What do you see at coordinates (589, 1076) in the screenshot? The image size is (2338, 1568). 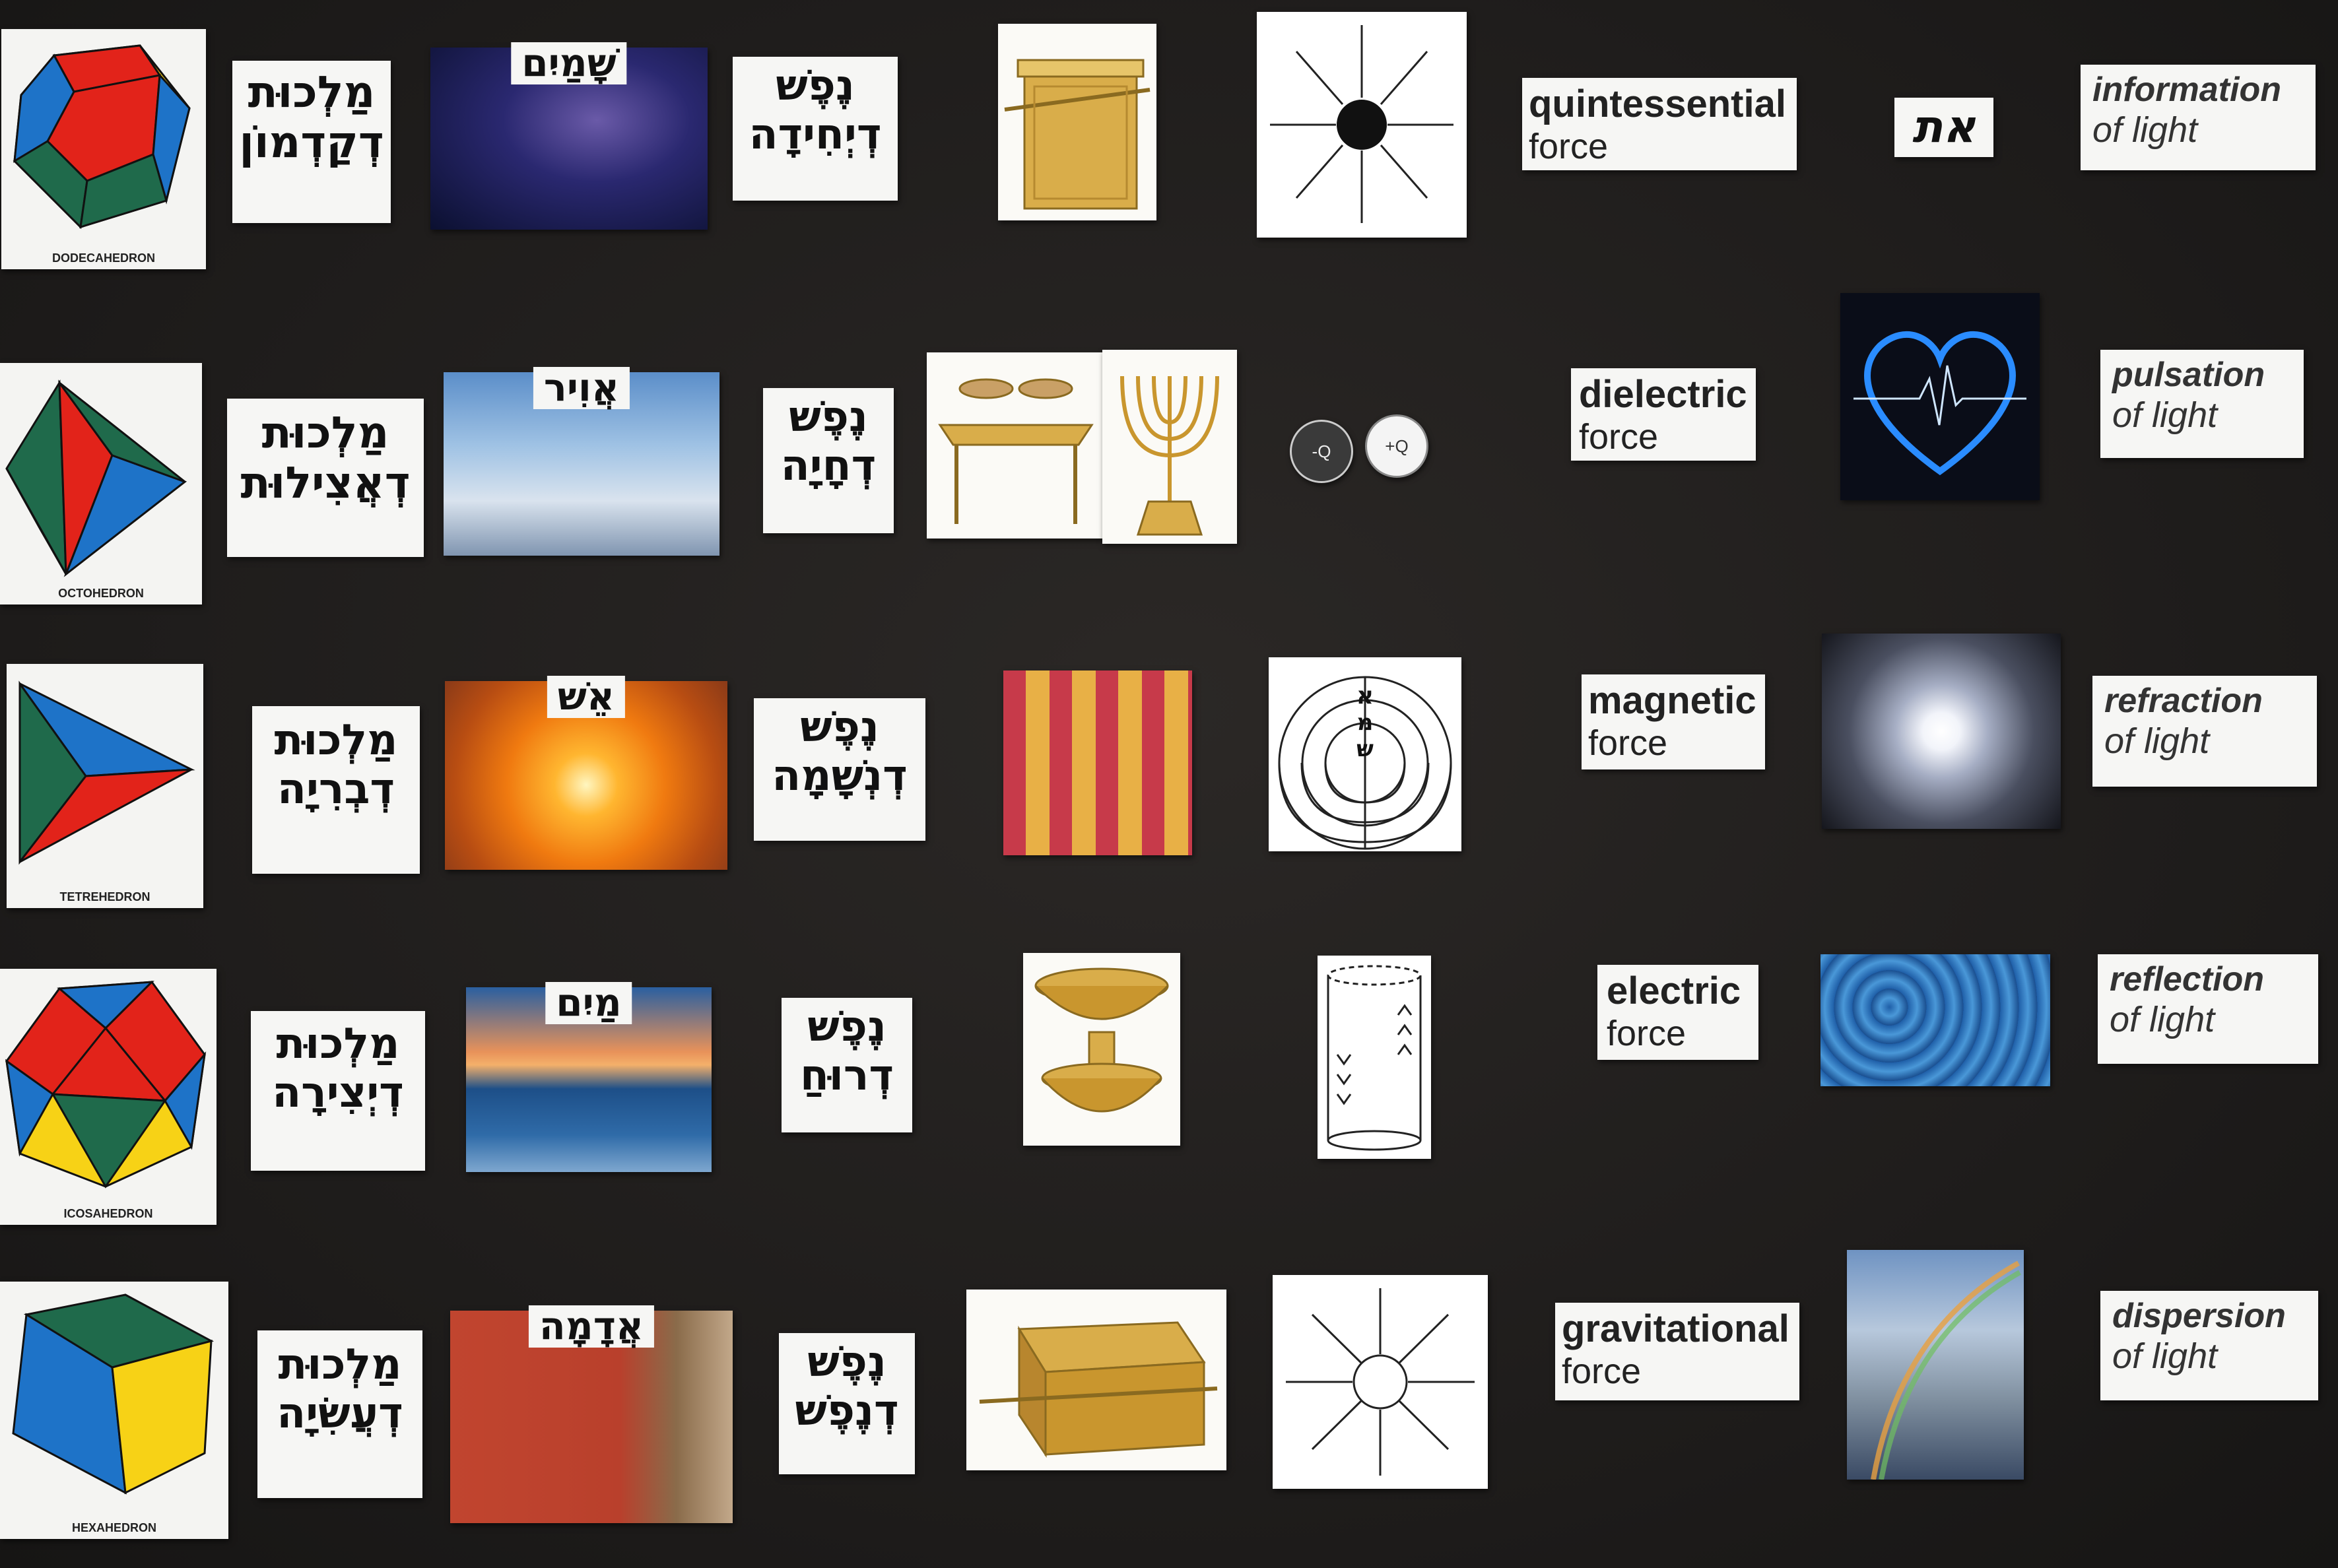 I see `element-photo-water: מַיִם` at bounding box center [589, 1076].